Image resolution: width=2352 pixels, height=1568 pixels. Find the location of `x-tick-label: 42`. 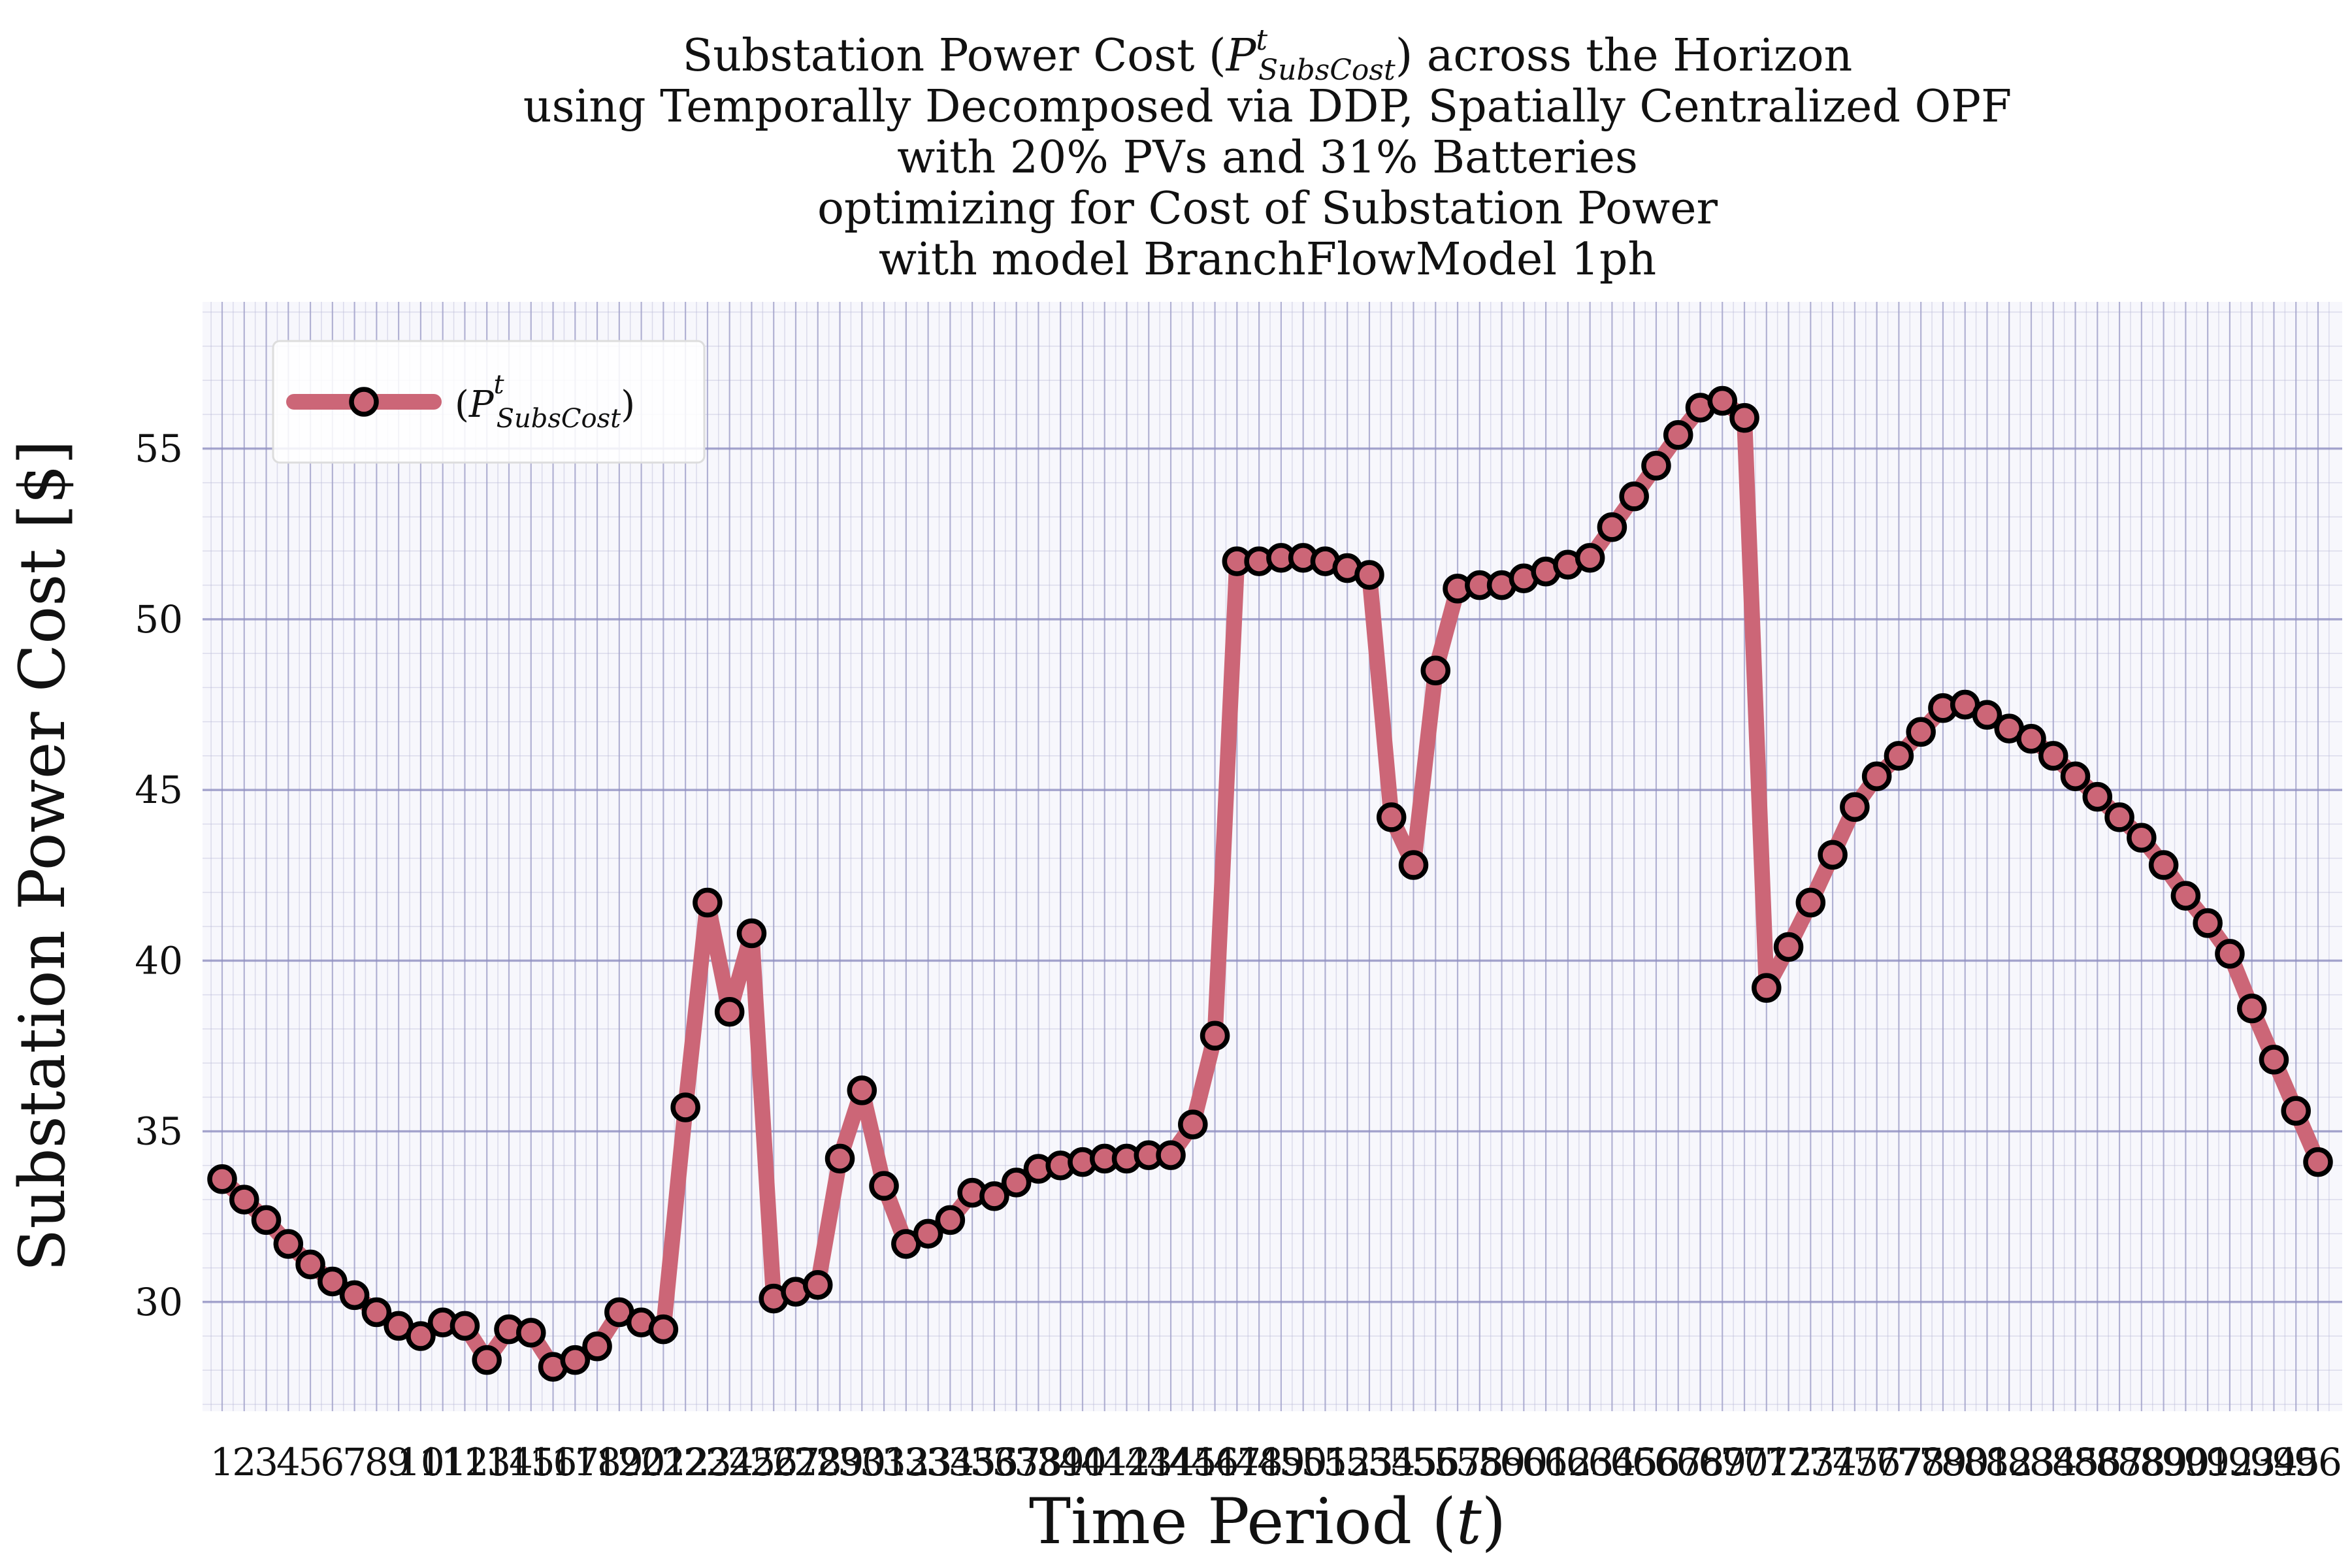

x-tick-label: 42 is located at coordinates (1127, 1462).